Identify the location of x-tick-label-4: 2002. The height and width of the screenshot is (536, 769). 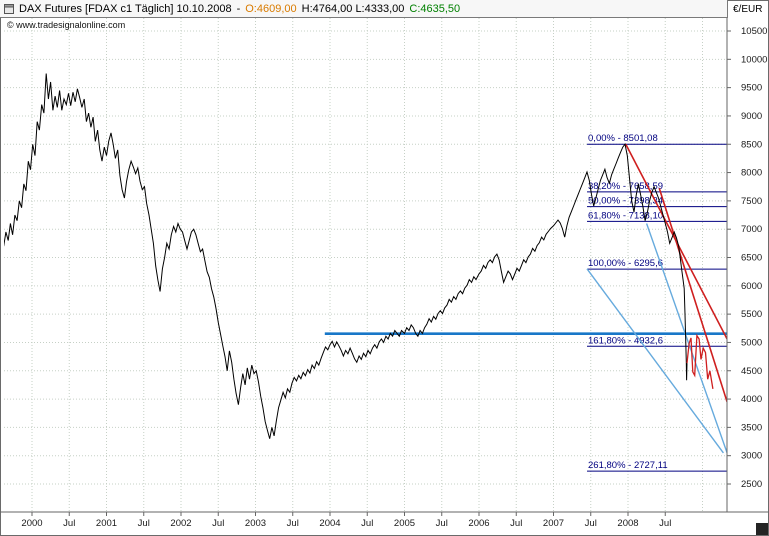
(180, 523).